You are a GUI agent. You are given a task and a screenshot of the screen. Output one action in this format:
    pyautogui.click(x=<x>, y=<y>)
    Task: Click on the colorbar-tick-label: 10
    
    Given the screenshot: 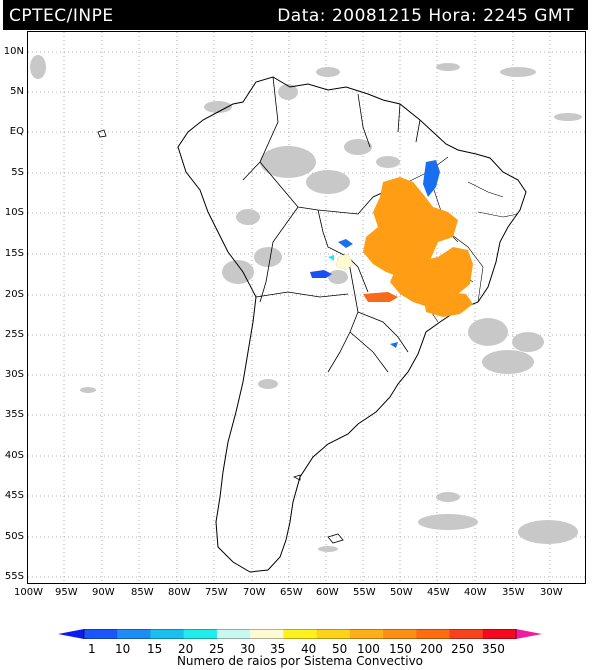 What is the action you would take?
    pyautogui.click(x=123, y=649)
    